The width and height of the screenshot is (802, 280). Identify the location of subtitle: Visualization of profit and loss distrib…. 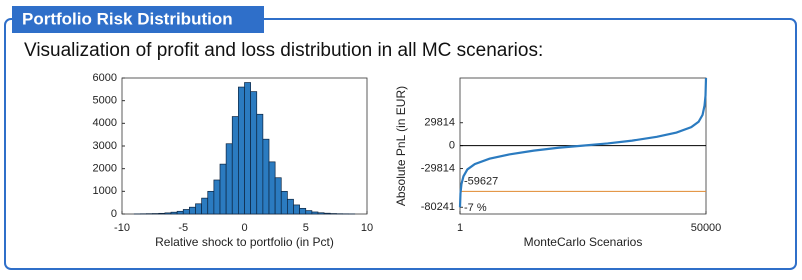
(283, 50).